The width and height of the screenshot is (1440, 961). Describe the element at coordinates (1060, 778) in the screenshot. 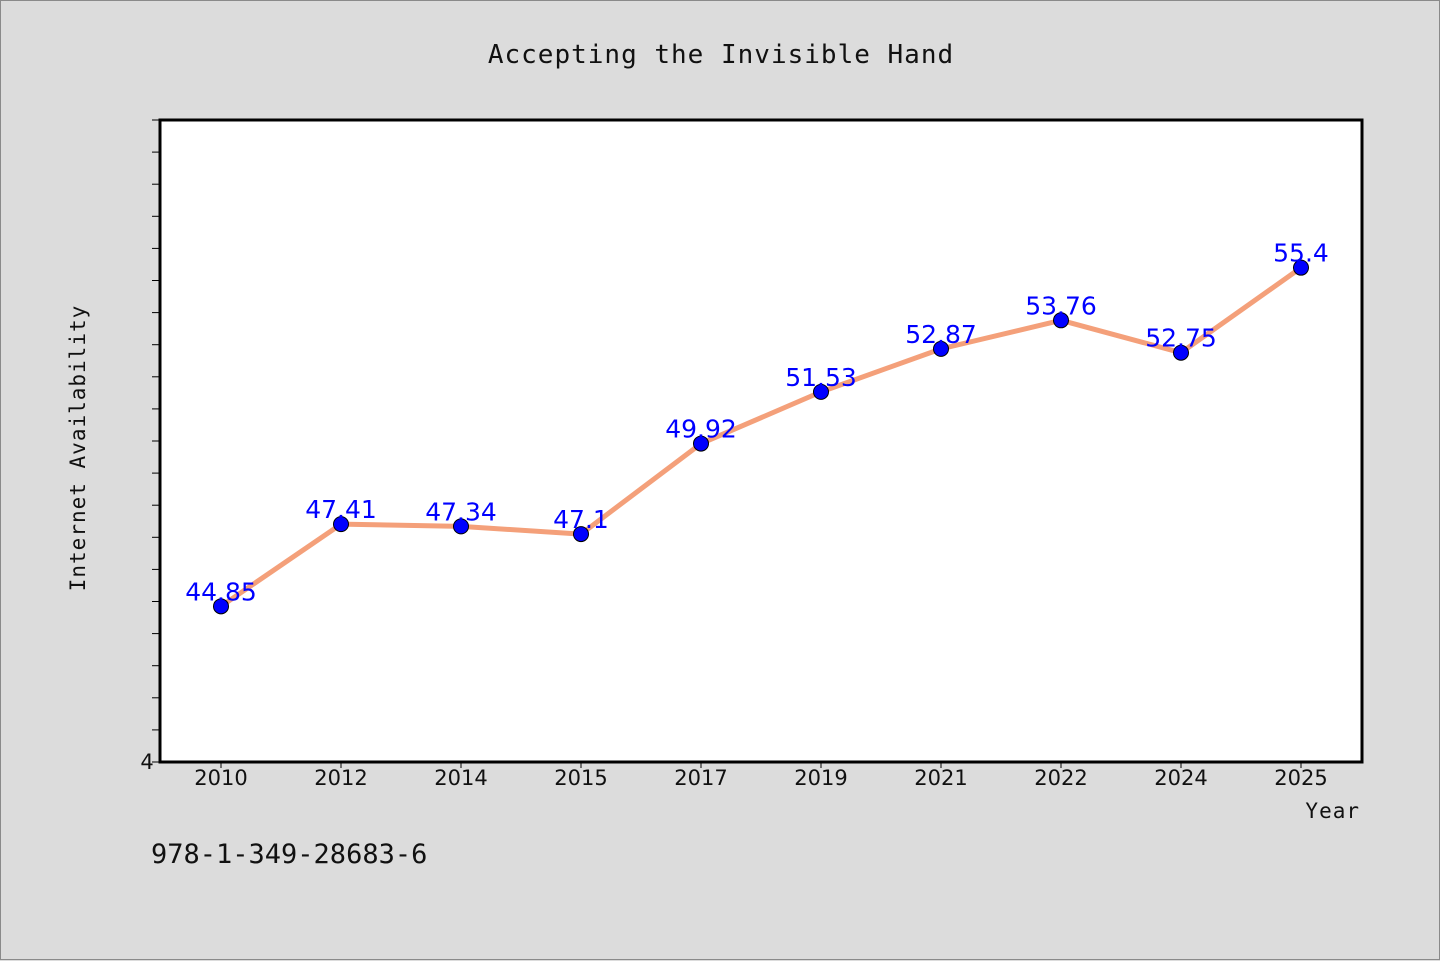

I see `x-tick-label: 2022` at that location.